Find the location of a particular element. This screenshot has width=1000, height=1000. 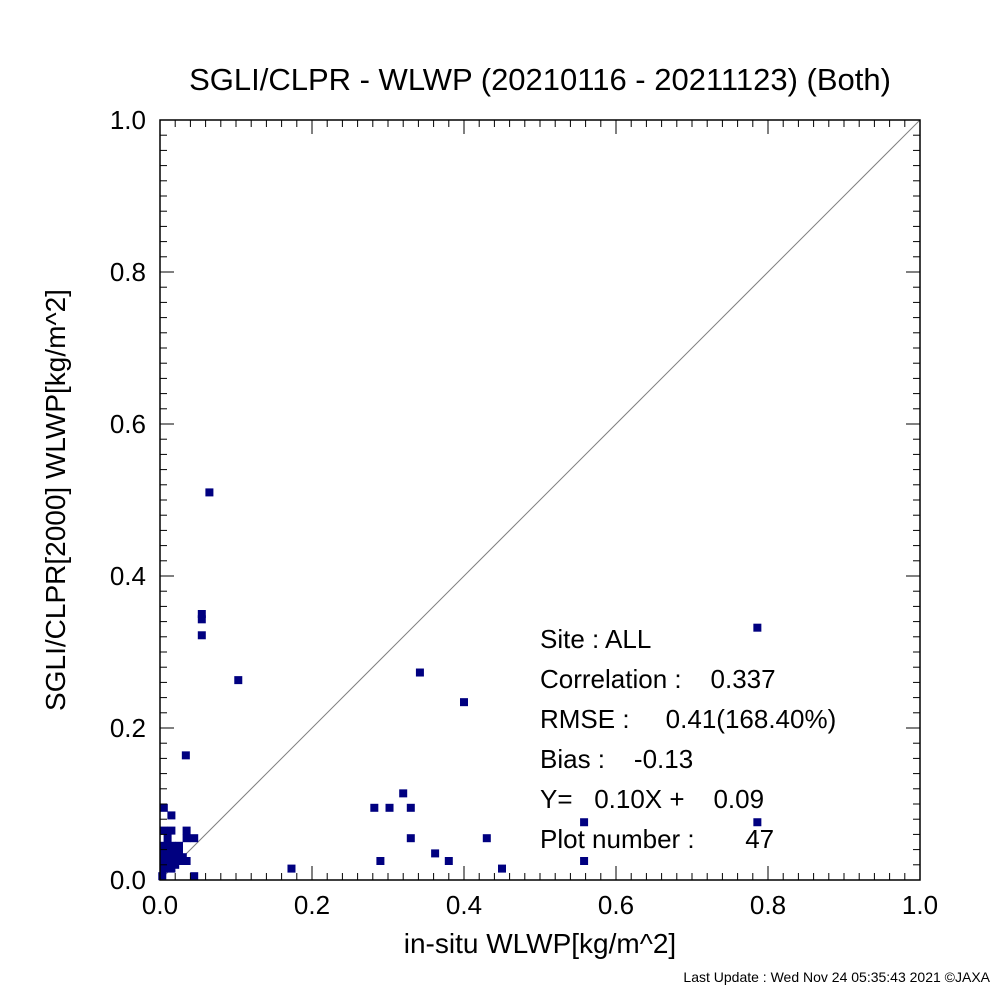

y-tick-label: 0.4 is located at coordinates (128, 576).